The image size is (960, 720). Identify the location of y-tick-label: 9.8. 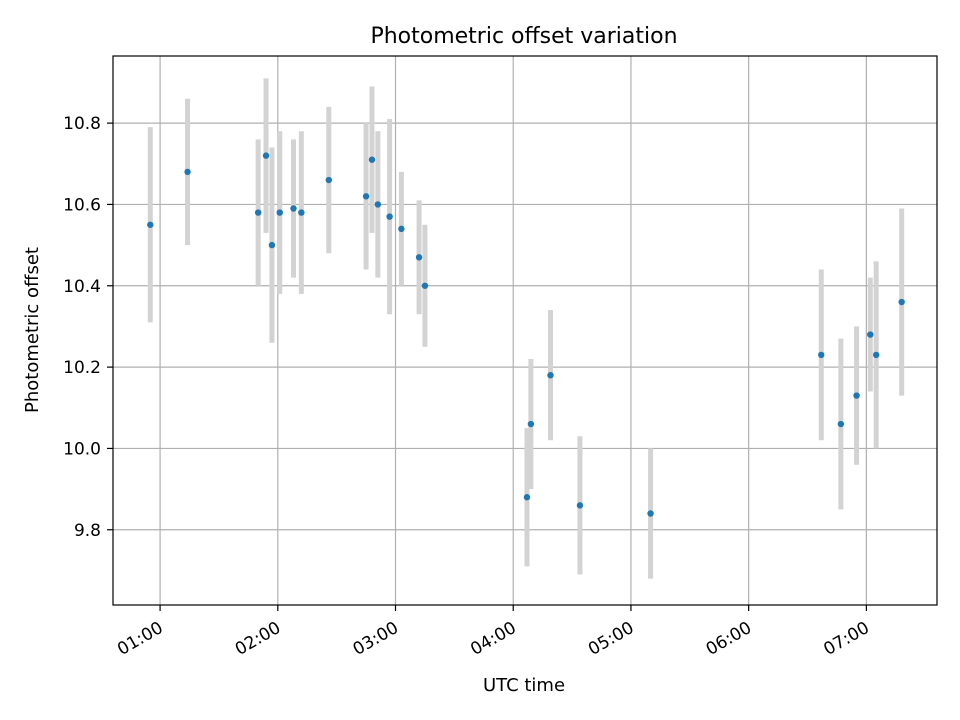
(87, 531).